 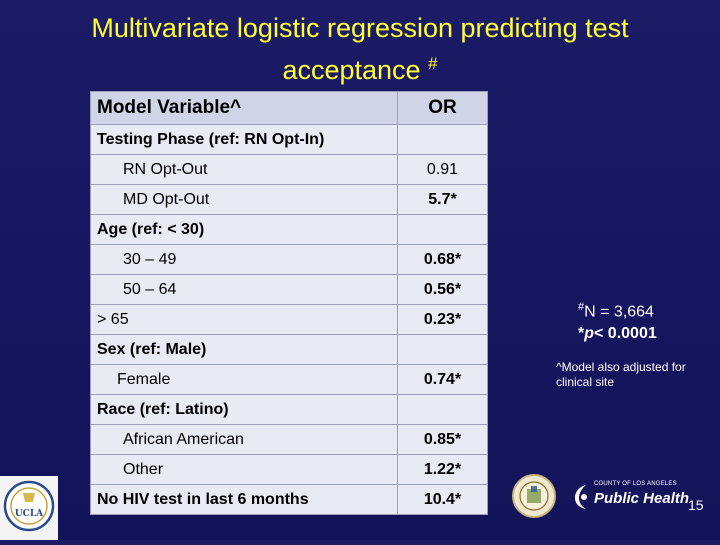 I want to click on la-seal-graphic, so click(x=534, y=496).